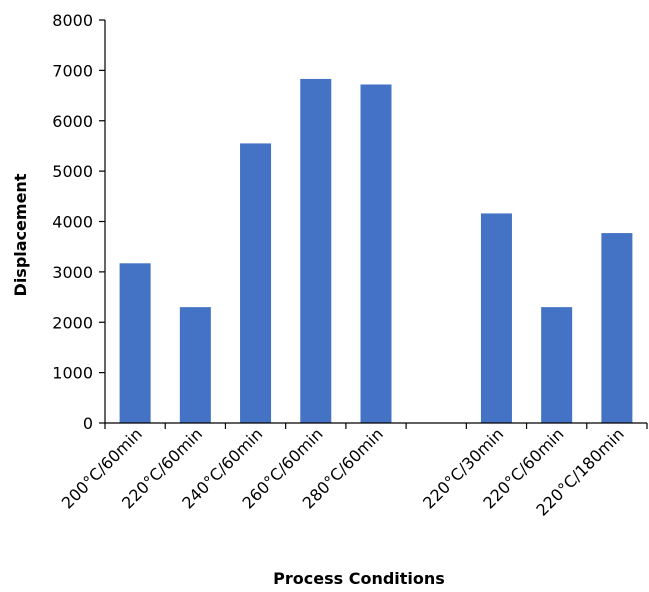 The width and height of the screenshot is (649, 592). Describe the element at coordinates (359, 578) in the screenshot. I see `x-axis-title: Process Conditions` at that location.